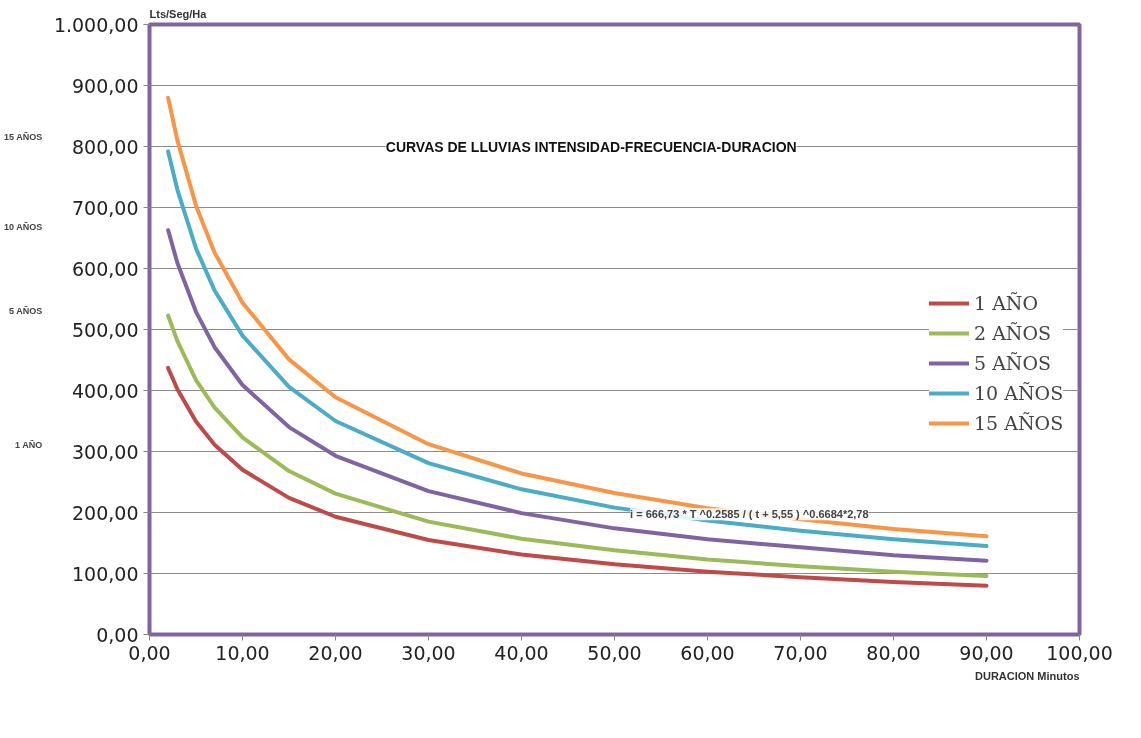 The width and height of the screenshot is (1141, 738). What do you see at coordinates (25, 311) in the screenshot?
I see `text: 5 AÑOS` at bounding box center [25, 311].